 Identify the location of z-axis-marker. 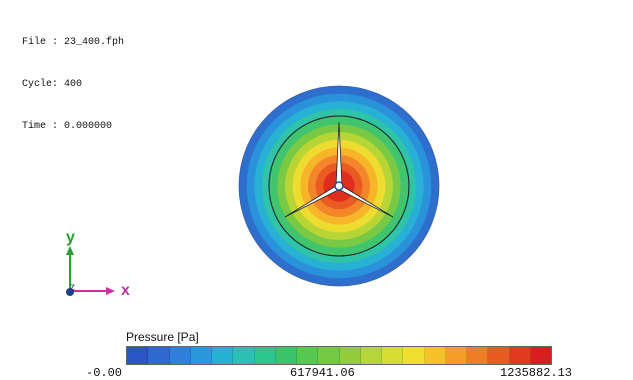
(70, 292).